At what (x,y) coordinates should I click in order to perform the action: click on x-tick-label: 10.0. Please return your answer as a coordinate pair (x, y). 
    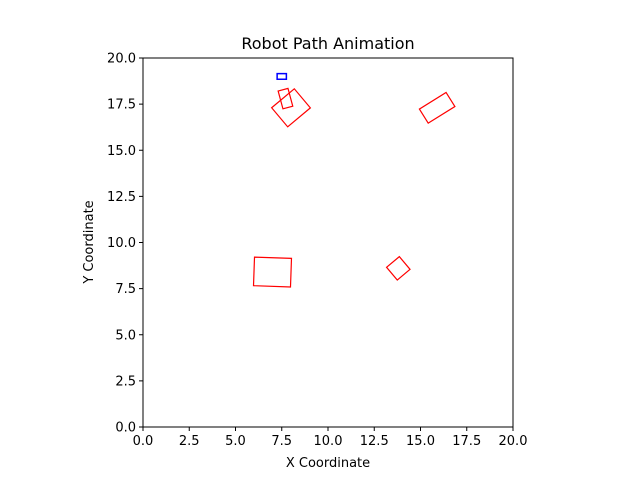
    Looking at the image, I should click on (328, 441).